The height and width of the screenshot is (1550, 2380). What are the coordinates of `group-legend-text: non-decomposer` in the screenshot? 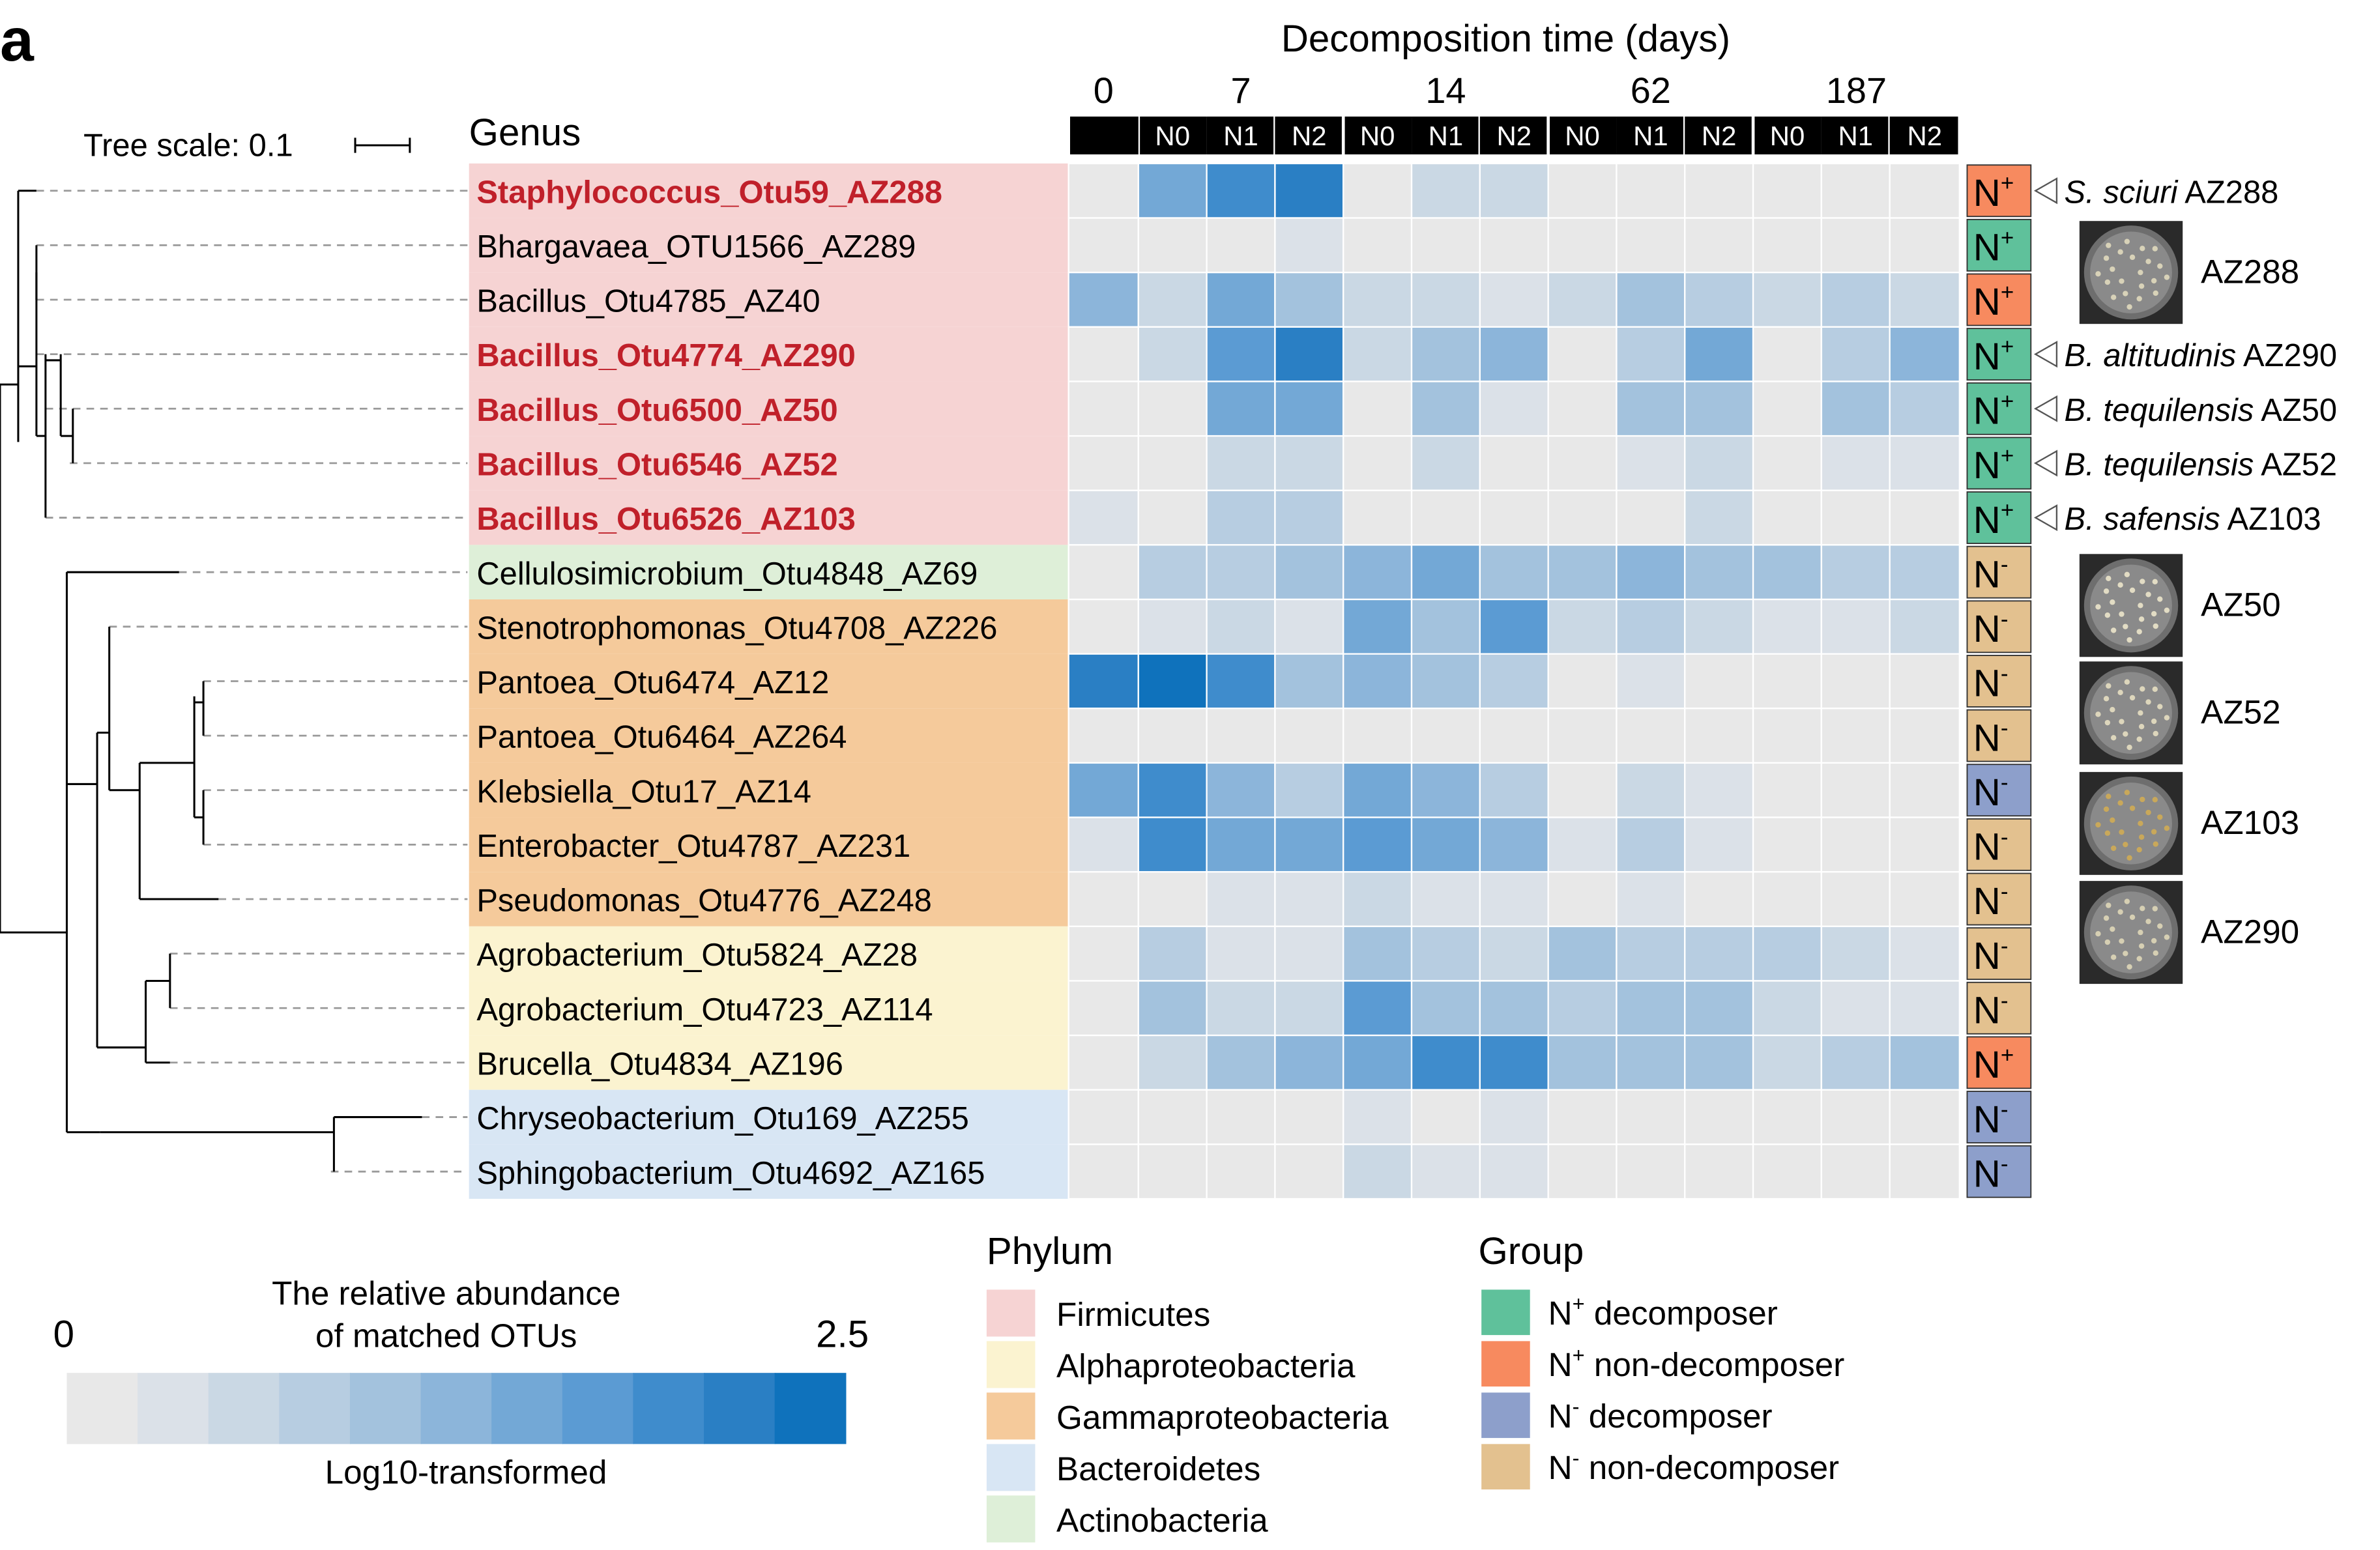 It's located at (1710, 1467).